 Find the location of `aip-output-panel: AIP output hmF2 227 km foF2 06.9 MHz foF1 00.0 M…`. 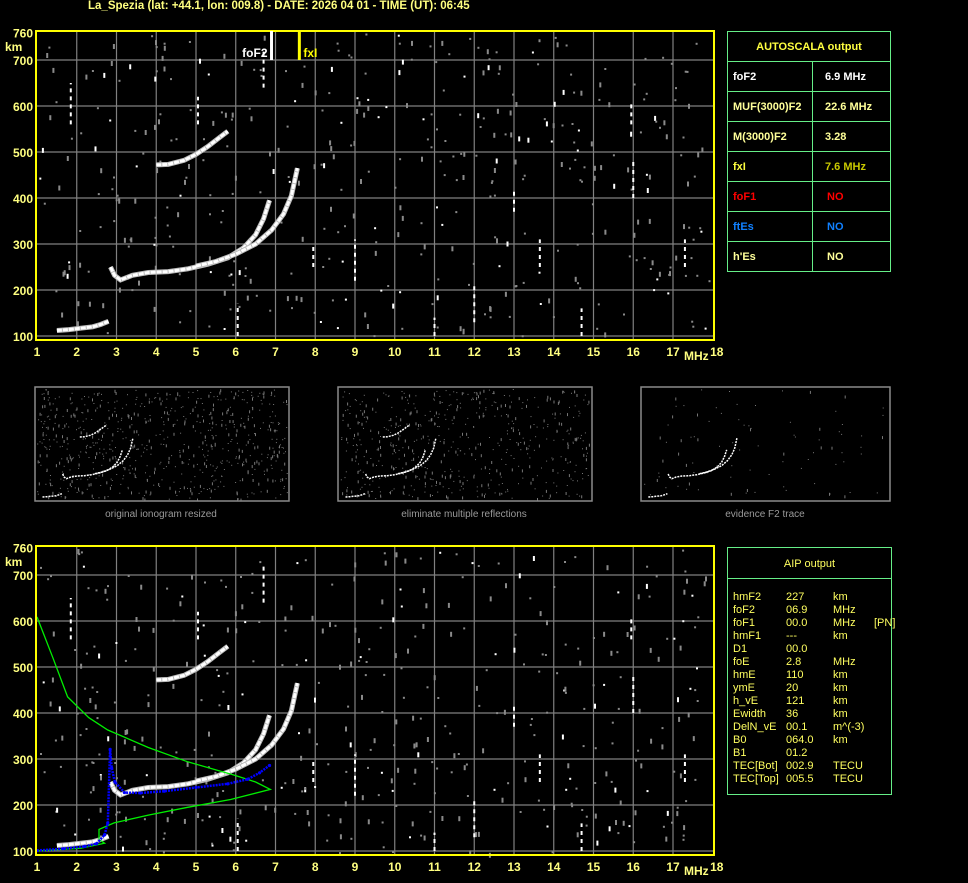

aip-output-panel: AIP output hmF2 227 km foF2 06.9 MHz foF1 00.0 M… is located at coordinates (811, 671).